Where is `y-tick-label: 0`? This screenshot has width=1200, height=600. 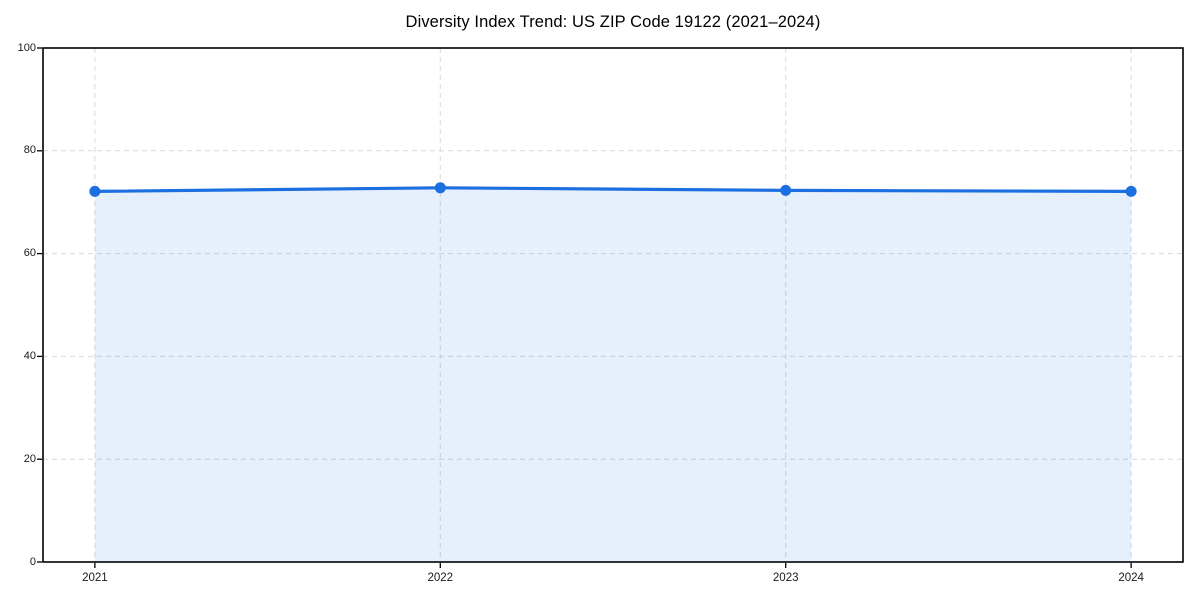 y-tick-label: 0 is located at coordinates (32, 561).